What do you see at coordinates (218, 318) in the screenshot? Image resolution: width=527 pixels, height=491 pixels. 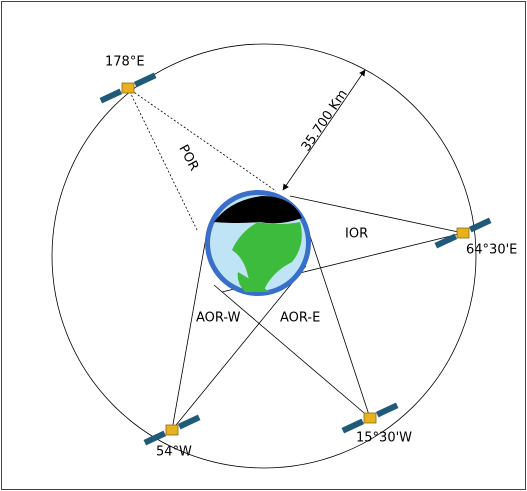 I see `region-label: AOR-W` at bounding box center [218, 318].